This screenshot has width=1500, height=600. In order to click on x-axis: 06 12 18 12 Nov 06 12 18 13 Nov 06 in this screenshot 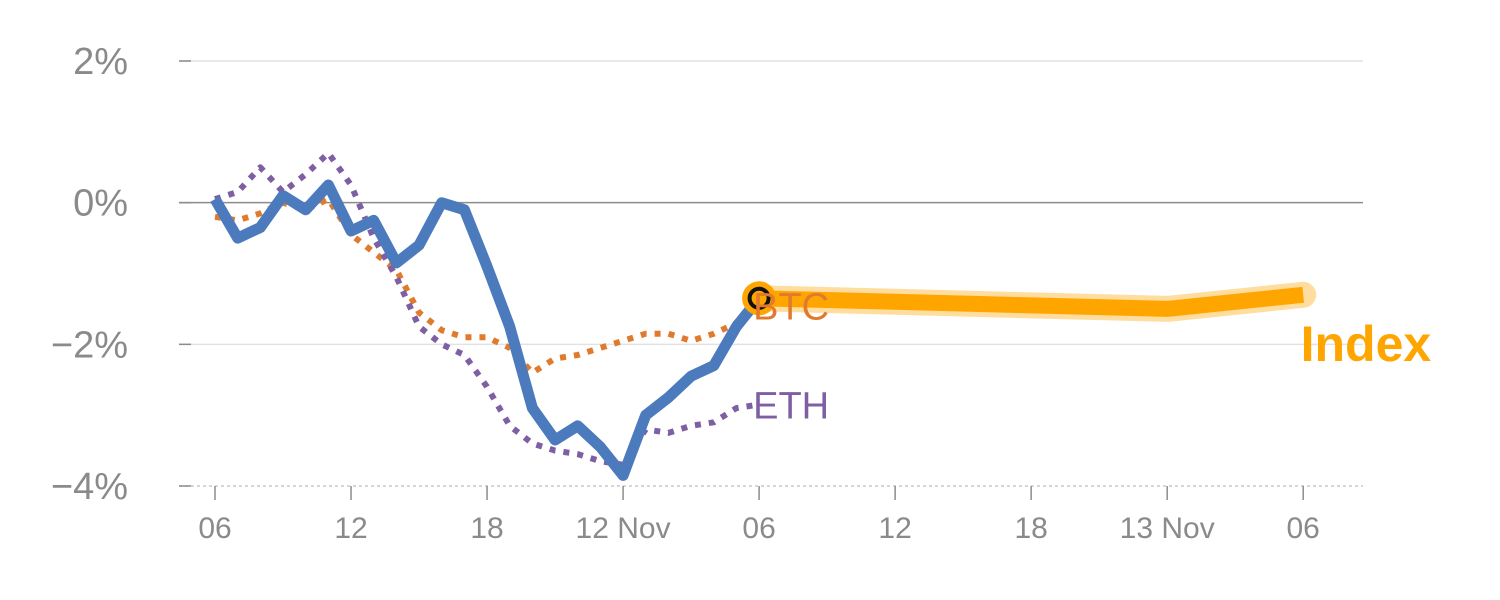, I will do `click(759, 515)`.